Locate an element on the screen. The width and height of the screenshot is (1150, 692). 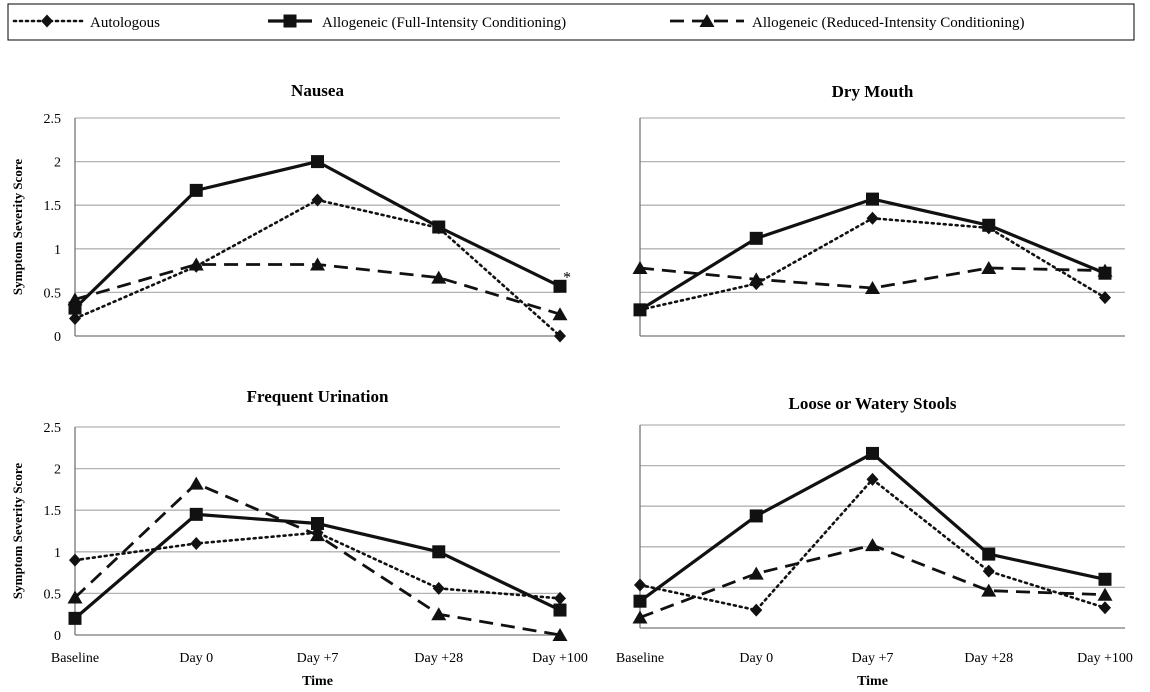
legend-marker-autologous is located at coordinates (47, 21).